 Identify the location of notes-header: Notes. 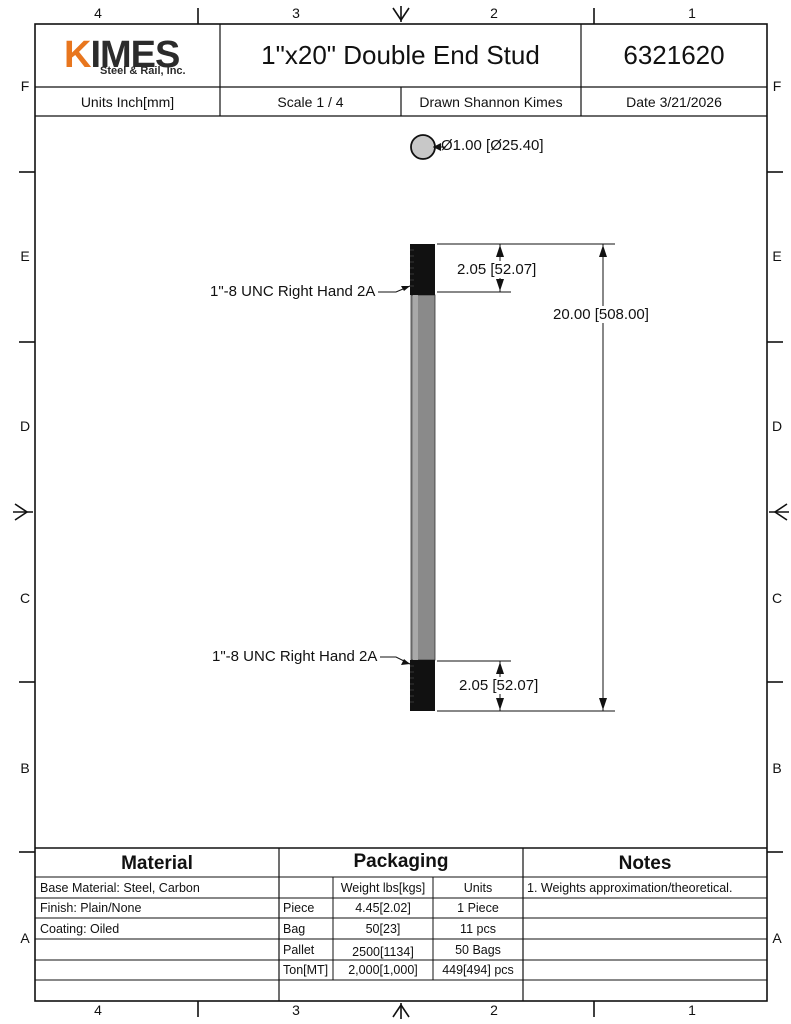
(645, 863).